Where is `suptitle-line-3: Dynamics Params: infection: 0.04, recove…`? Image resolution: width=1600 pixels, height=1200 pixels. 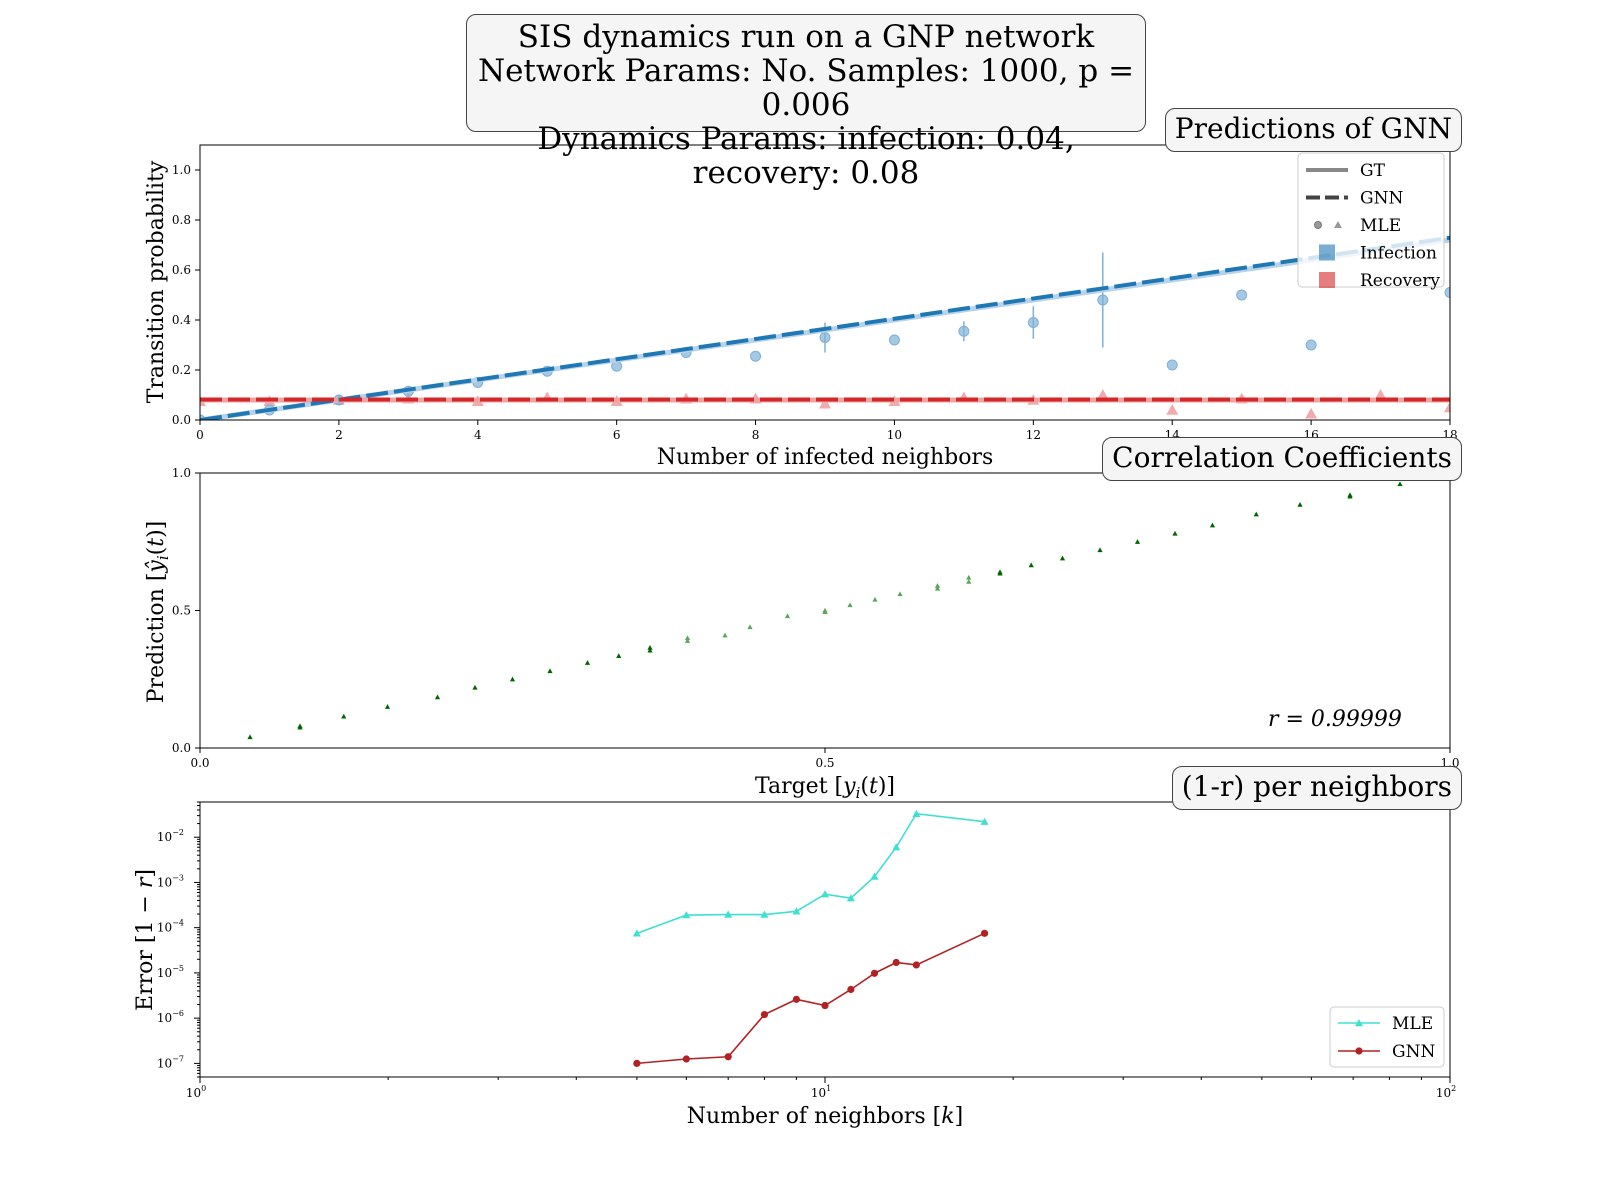
suptitle-line-3: Dynamics Params: infection: 0.04, recove… is located at coordinates (806, 156).